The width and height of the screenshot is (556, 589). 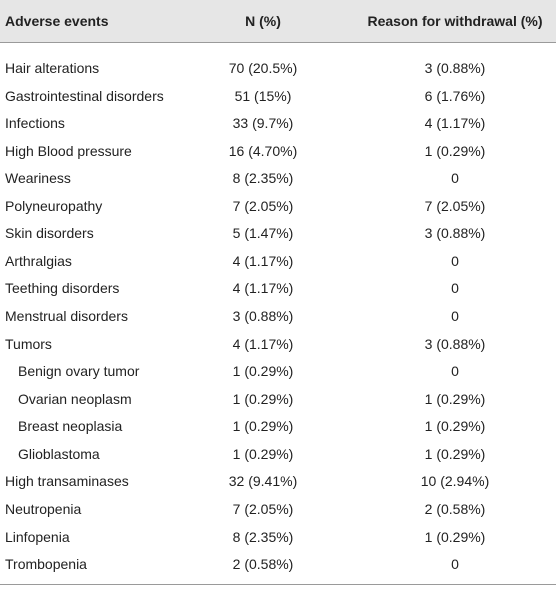 I want to click on table-cell: 32 (9.41%), so click(x=263, y=481).